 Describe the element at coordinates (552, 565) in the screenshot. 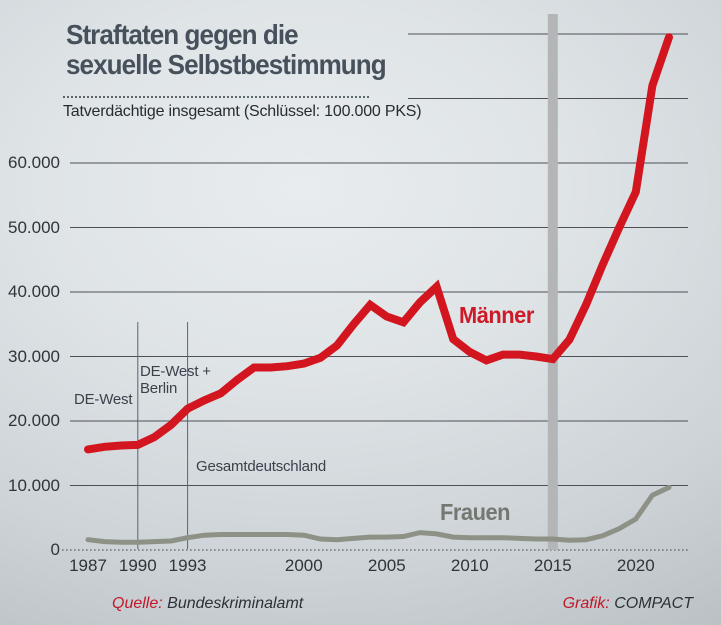

I see `x-tick-label: 2015` at that location.